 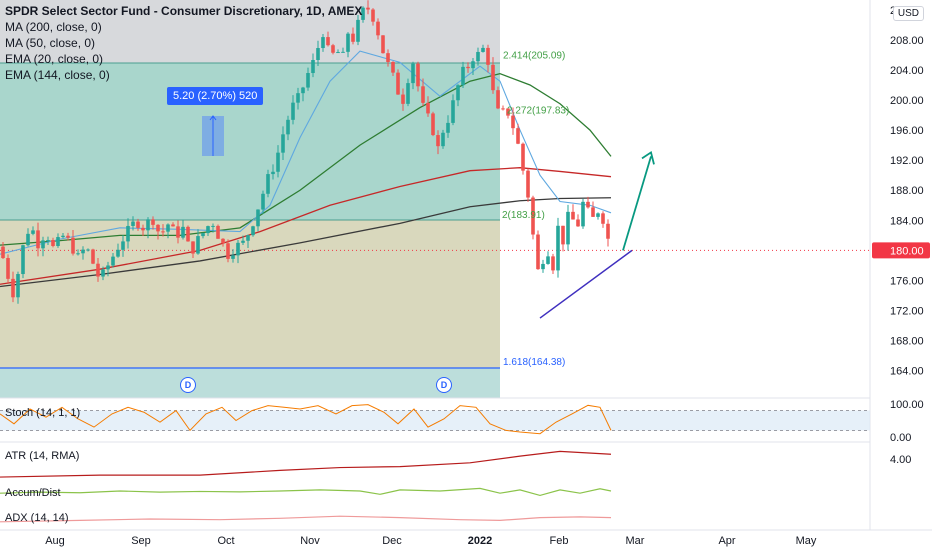 I want to click on price-range-measure-arrowhead, so click(x=213, y=118).